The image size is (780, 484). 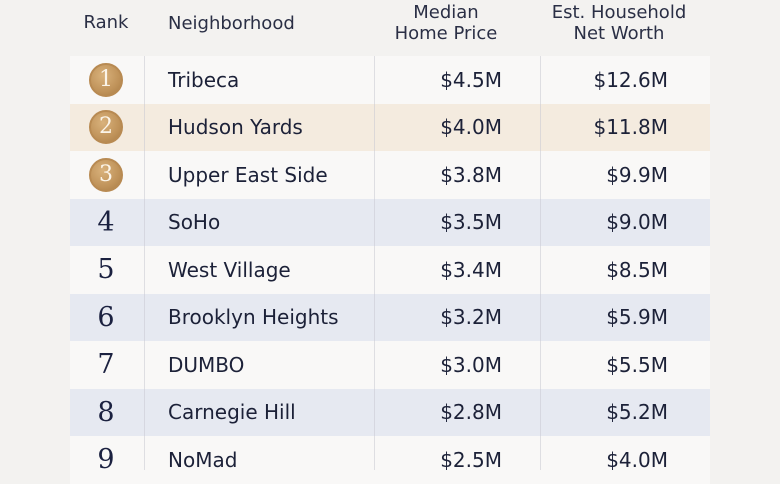 I want to click on median-home-price: $2.5M, so click(x=471, y=459).